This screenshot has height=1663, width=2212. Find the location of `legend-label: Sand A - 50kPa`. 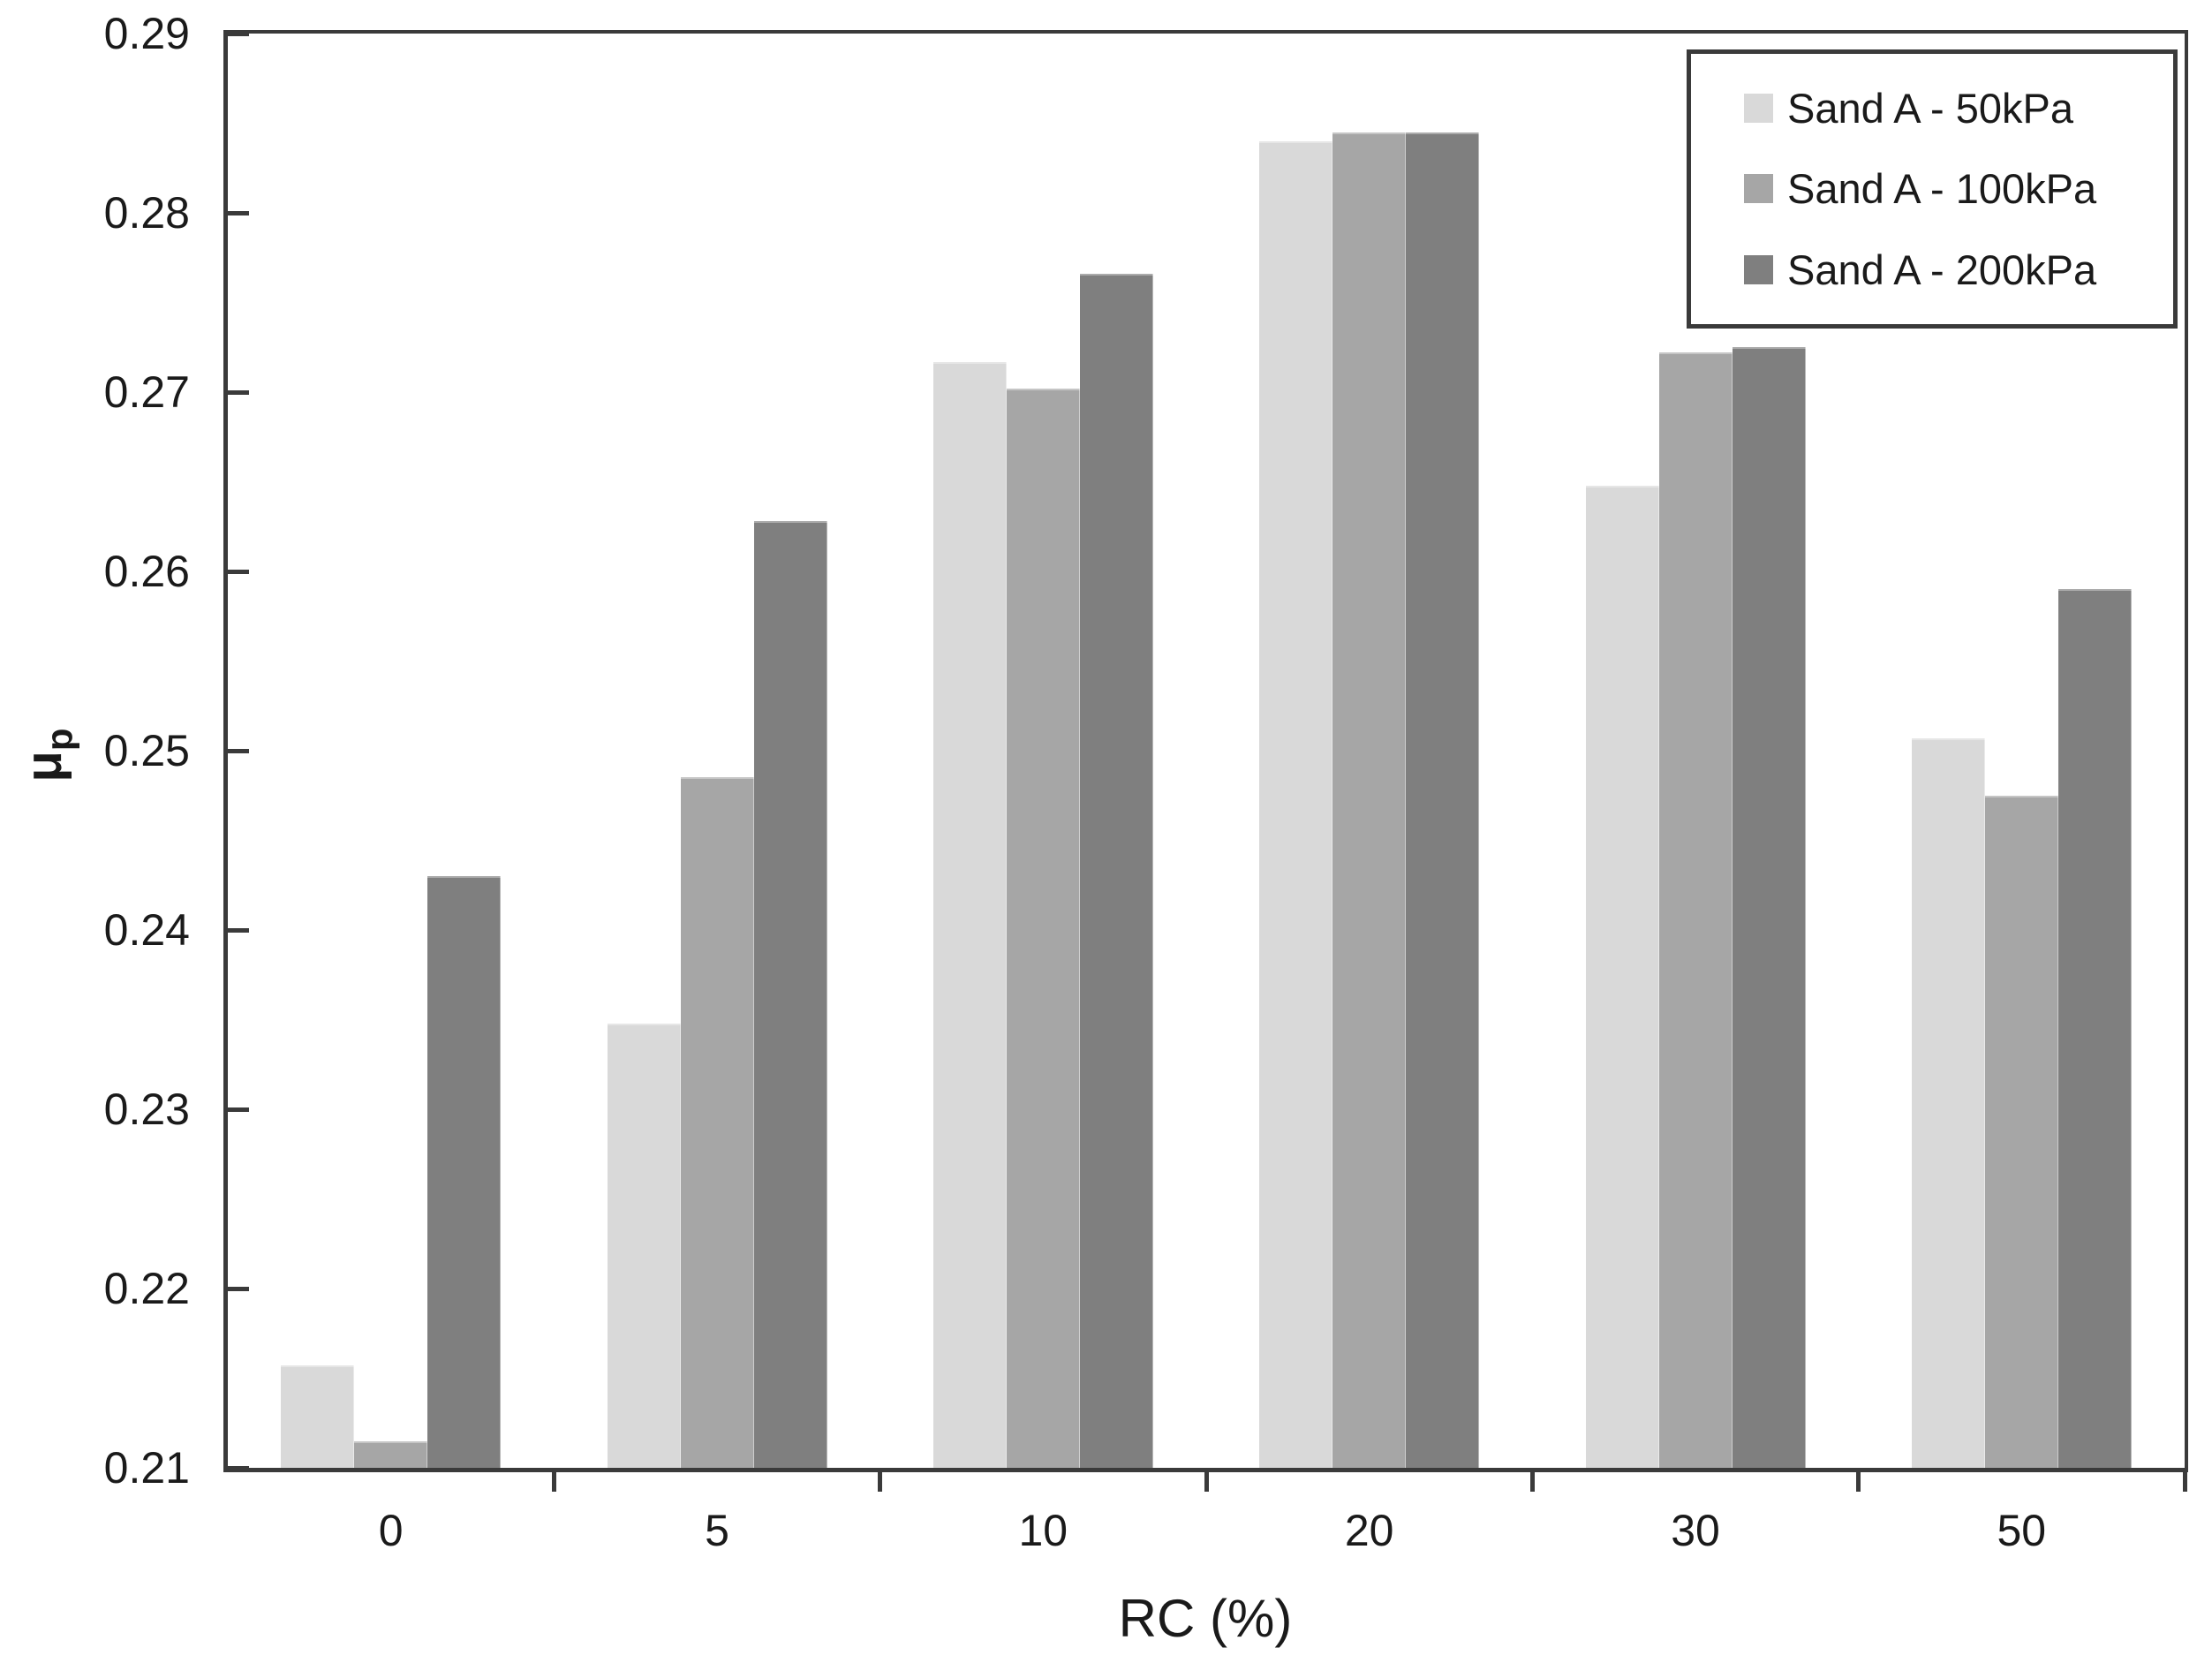

legend-label: Sand A - 50kPa is located at coordinates (1930, 109).